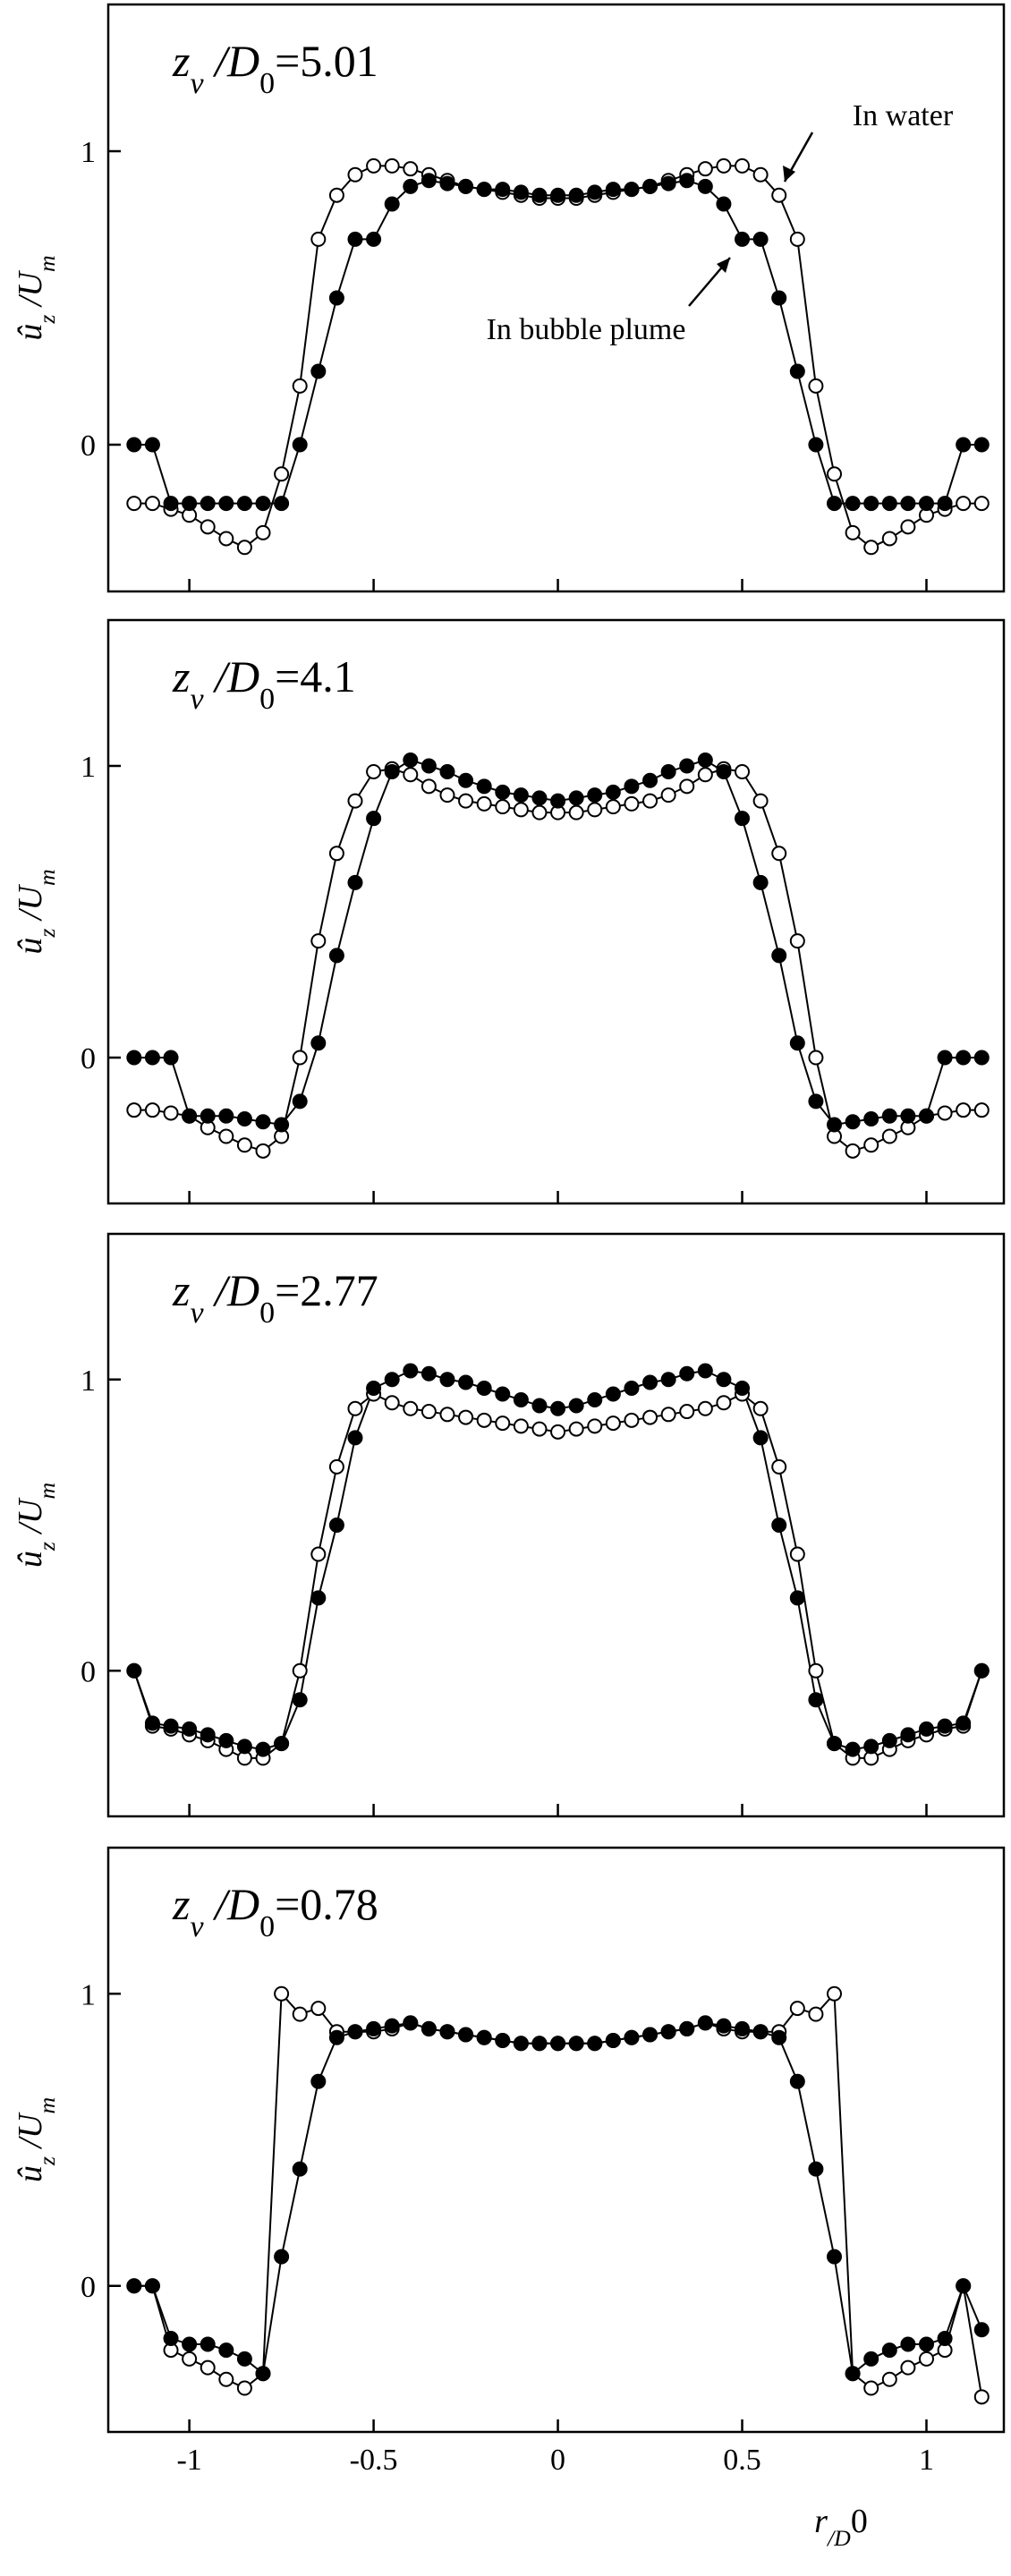 The width and height of the screenshot is (1011, 2576). What do you see at coordinates (275, 68) in the screenshot?
I see `label: zv /D0=5.01` at bounding box center [275, 68].